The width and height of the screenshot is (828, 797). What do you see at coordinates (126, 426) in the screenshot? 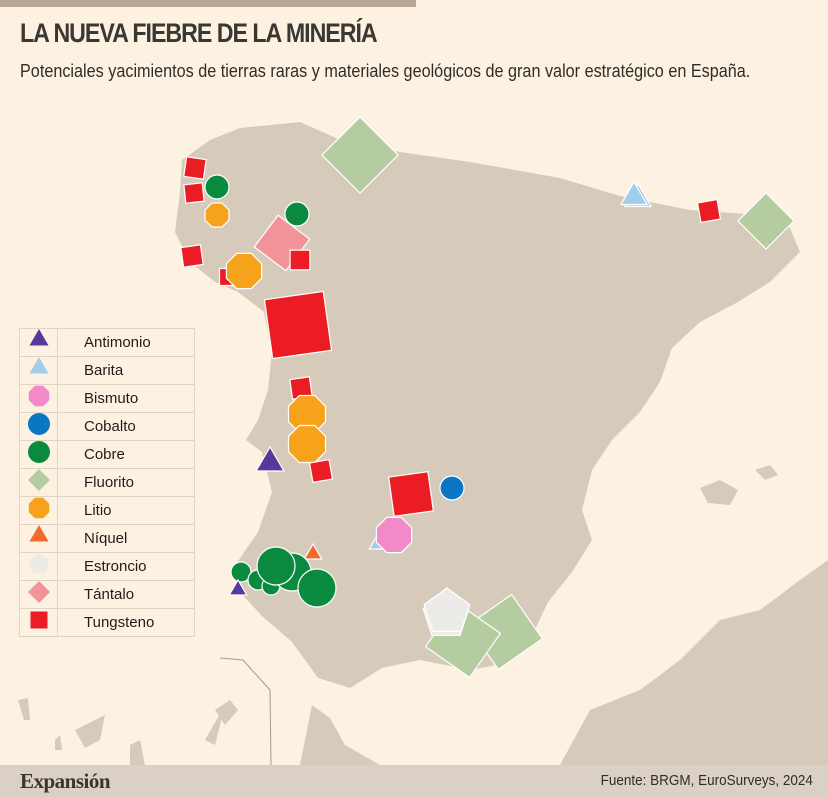
I see `legend-label: Cobalto` at bounding box center [126, 426].